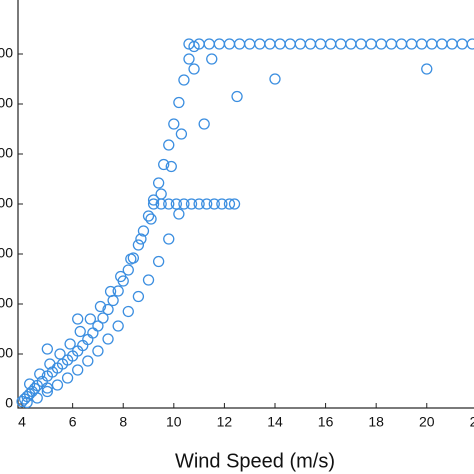 The image size is (474, 474). What do you see at coordinates (9, 403) in the screenshot?
I see `y-tick-label: 0` at bounding box center [9, 403].